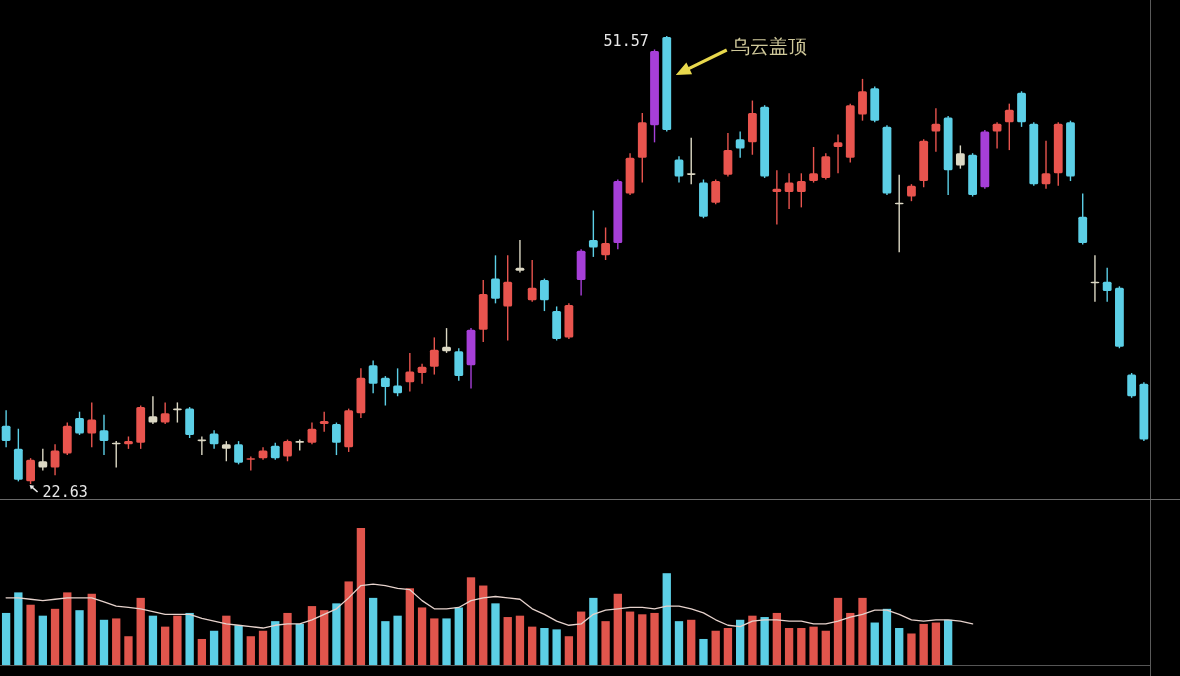 The width and height of the screenshot is (1180, 676). Describe the element at coordinates (768, 45) in the screenshot. I see `annotation: 乌云盖顶` at that location.